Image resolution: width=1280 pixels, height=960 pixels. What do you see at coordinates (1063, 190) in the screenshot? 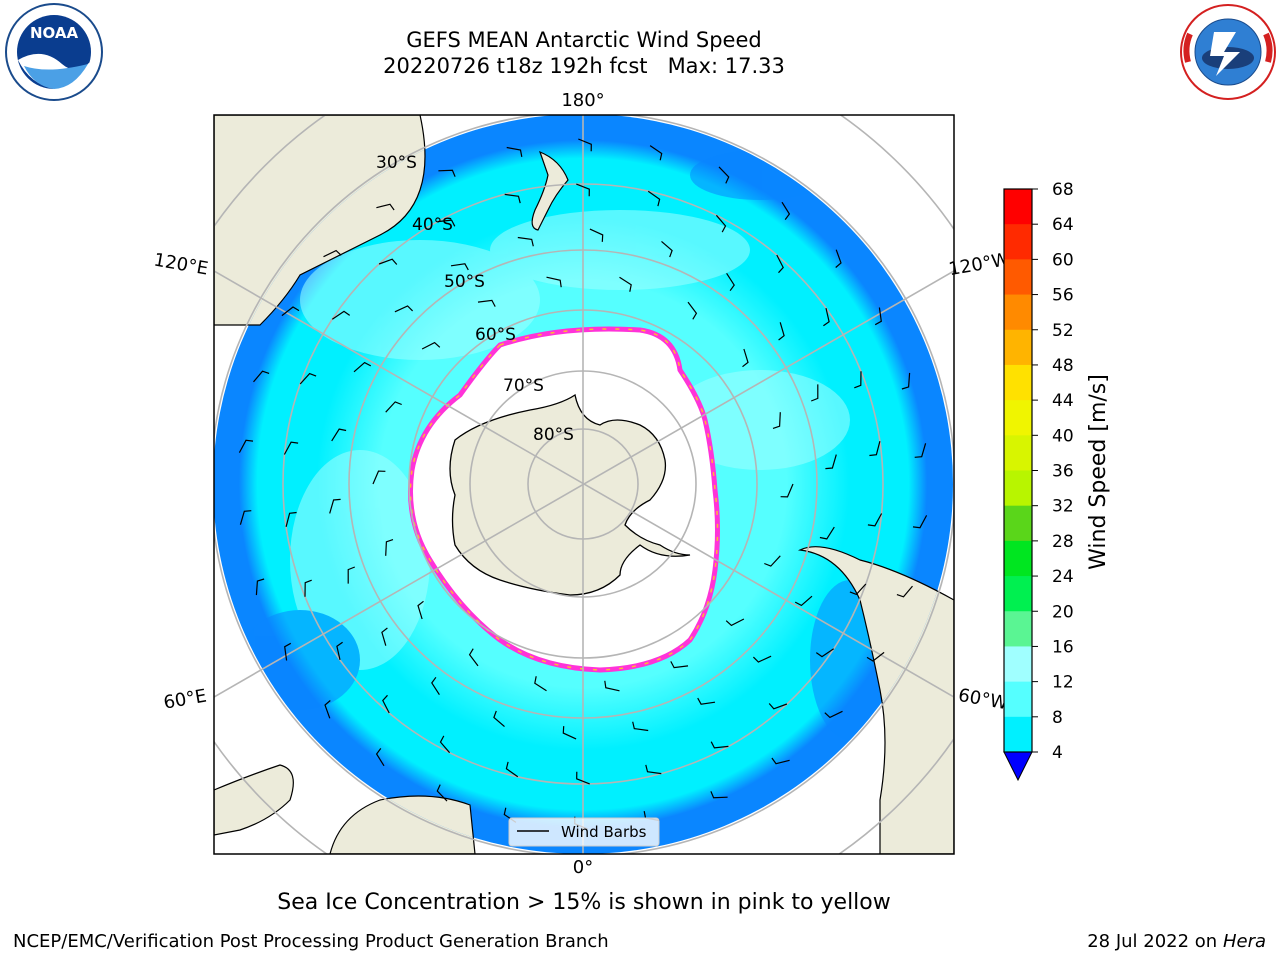
I see `colorbar-tick-label: 68` at bounding box center [1063, 190].